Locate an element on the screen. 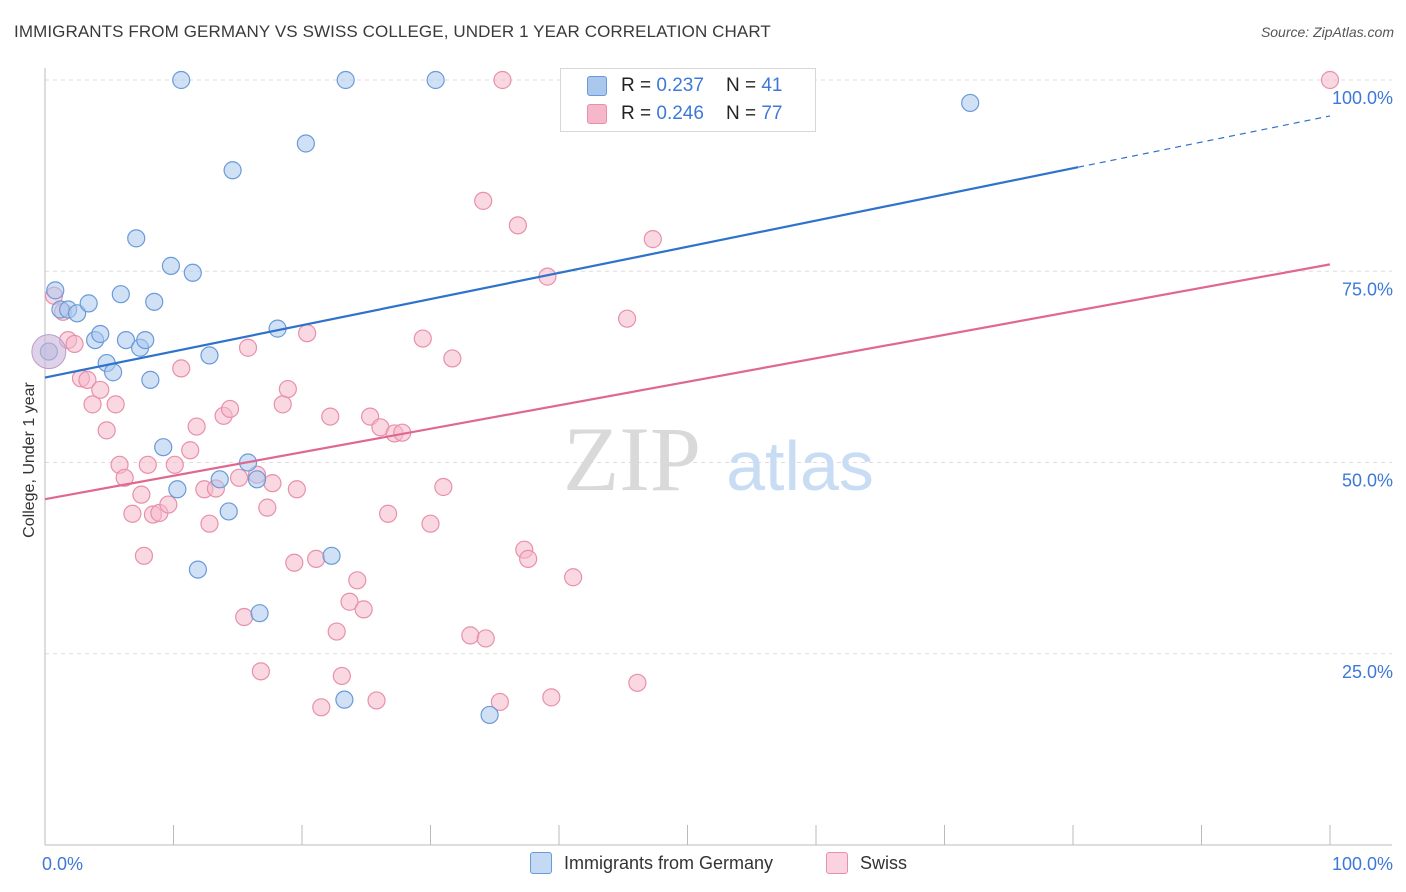  legend-item-germany: Immigrants from Germany is located at coordinates (651, 863).